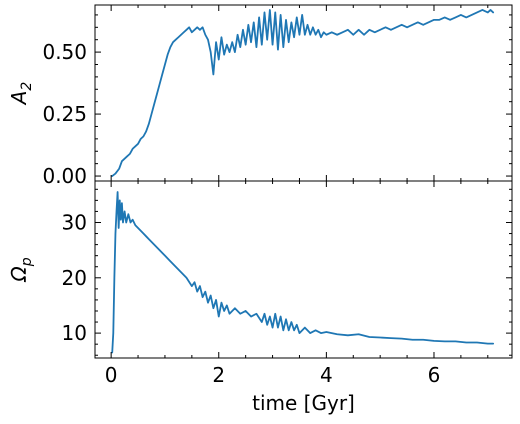 The image size is (520, 424). I want to click on bottom-ylabel: Ωp, so click(21, 269).